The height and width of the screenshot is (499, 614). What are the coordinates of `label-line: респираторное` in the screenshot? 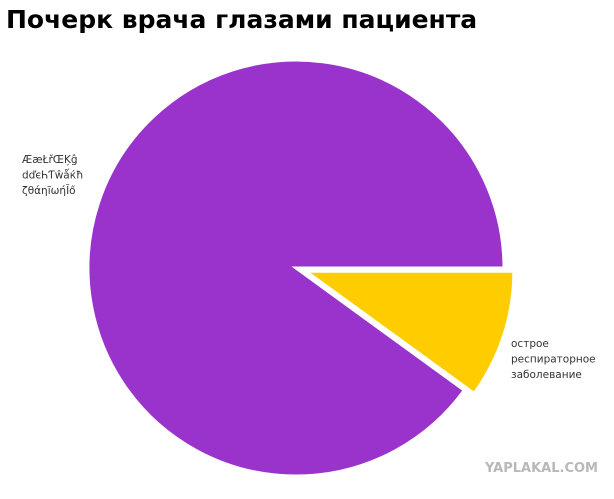 It's located at (553, 360).